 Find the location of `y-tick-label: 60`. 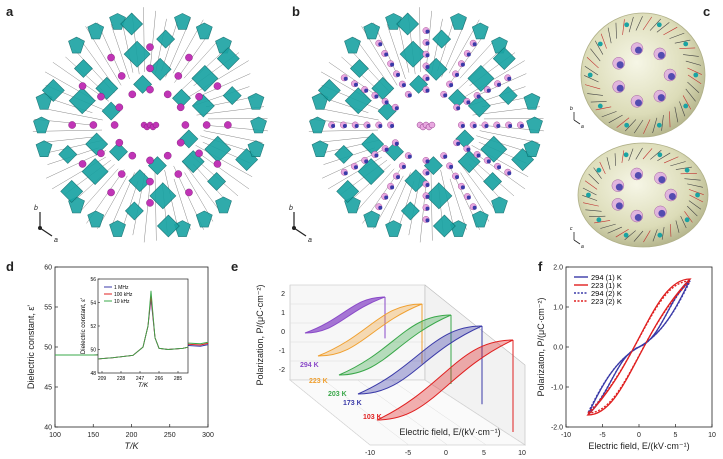

y-tick-label: 60 is located at coordinates (48, 268).